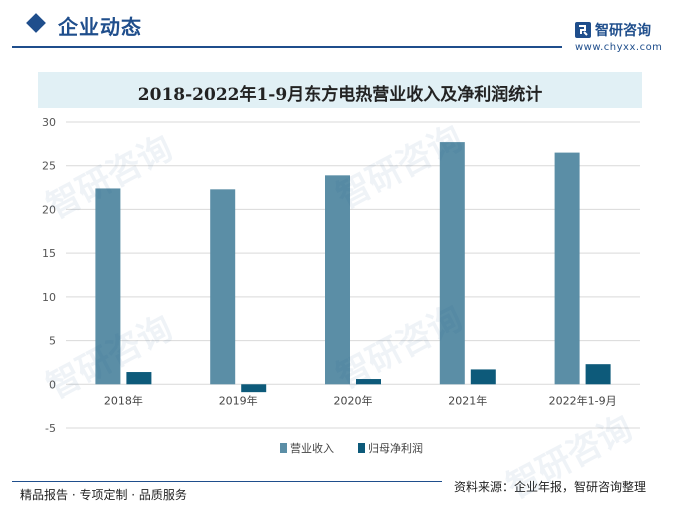 Image resolution: width=680 pixels, height=512 pixels. Describe the element at coordinates (312, 448) in the screenshot. I see `legend-label-revenue: 营业收入` at that location.